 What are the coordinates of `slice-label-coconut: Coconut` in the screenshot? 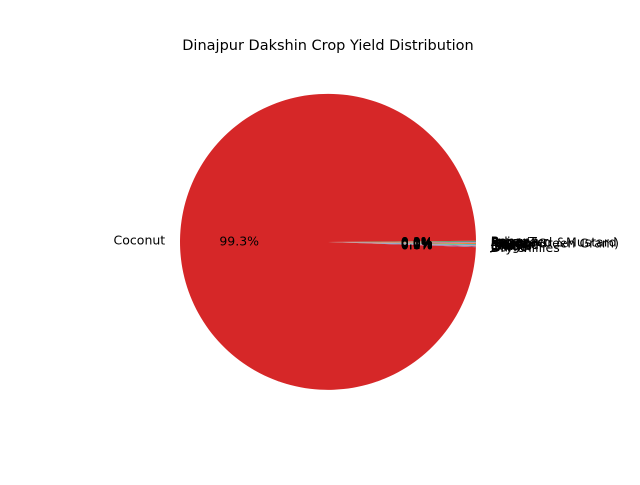 It's located at (140, 239).